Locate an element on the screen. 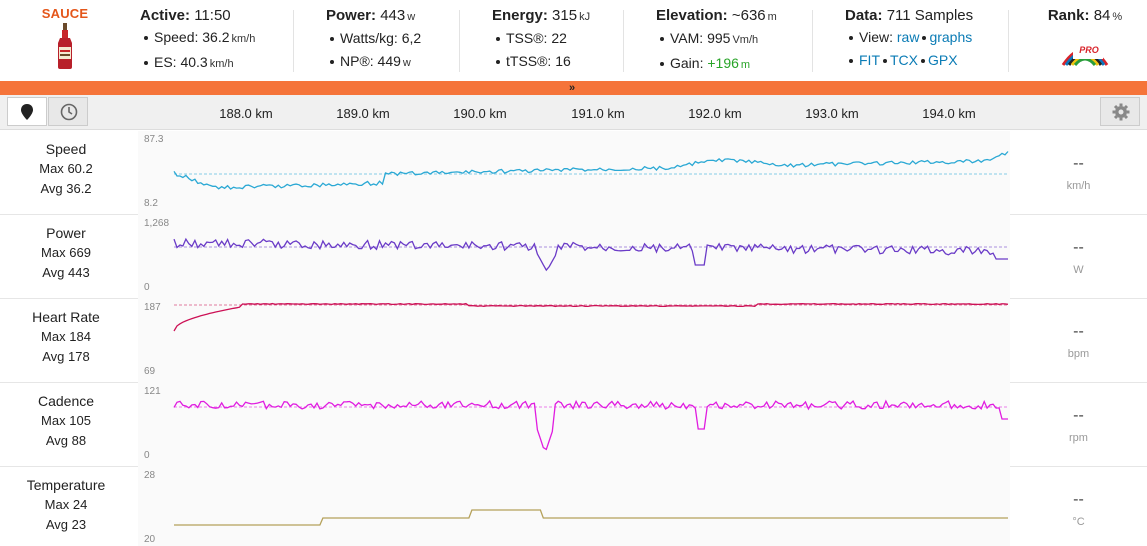 The height and width of the screenshot is (546, 1147). x-axis-tick: 190.0 km is located at coordinates (480, 113).